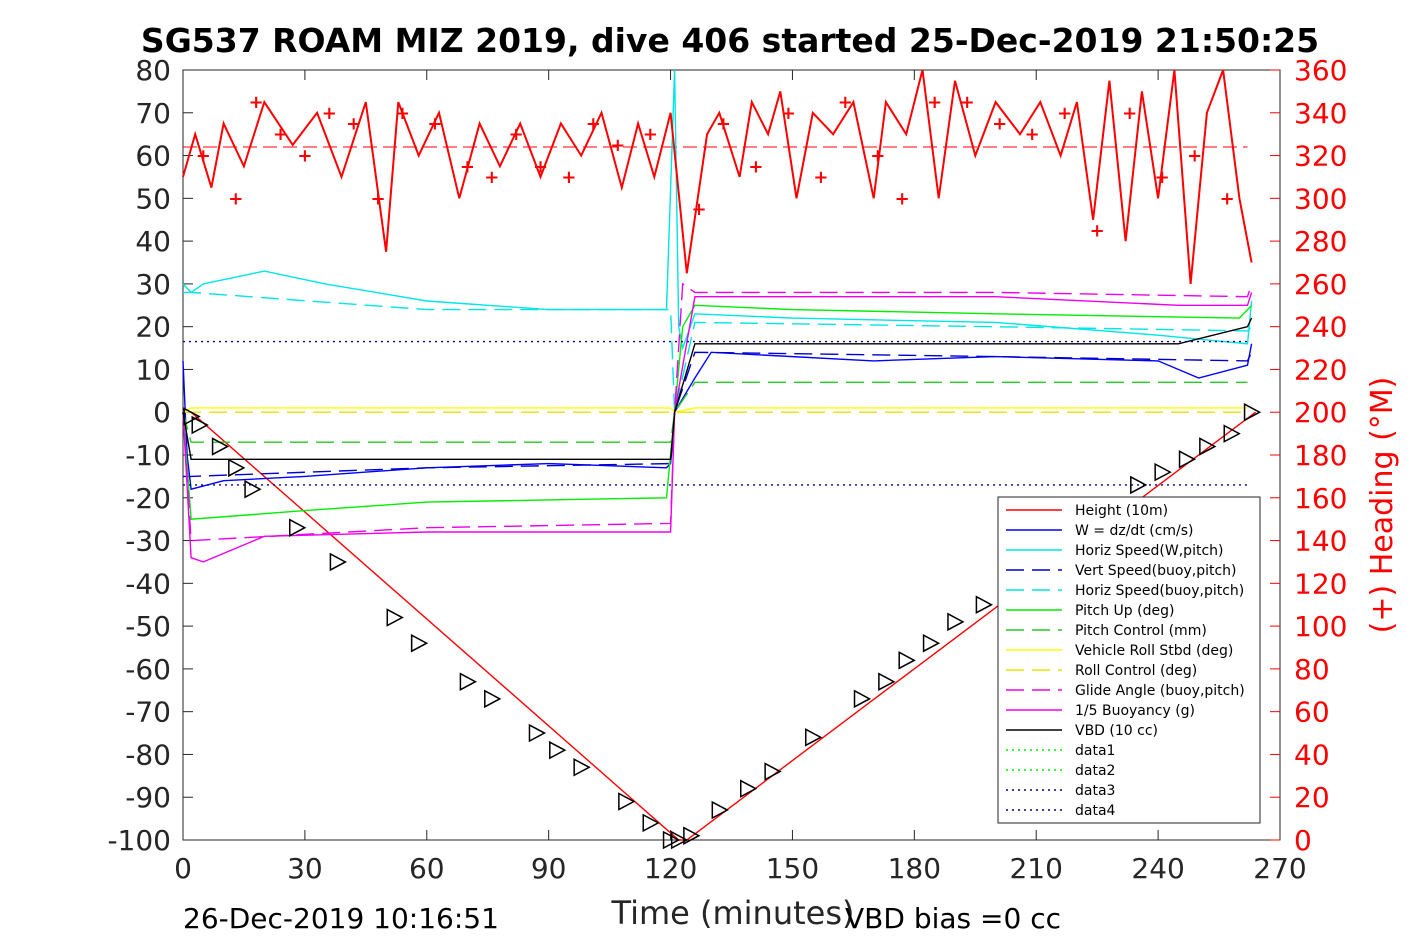 The height and width of the screenshot is (945, 1417). Describe the element at coordinates (148, 712) in the screenshot. I see `left-y-tick-label-3: -70` at that location.